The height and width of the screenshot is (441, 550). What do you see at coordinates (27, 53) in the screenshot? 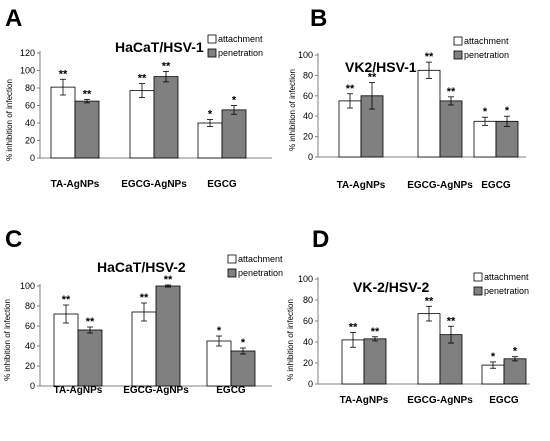
I see `y-tick-label: 120` at bounding box center [27, 53].